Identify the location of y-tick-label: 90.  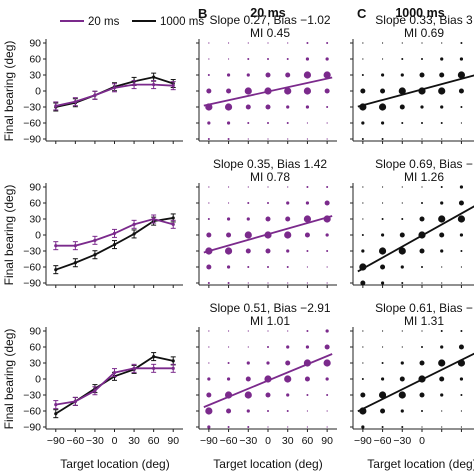
(35, 44).